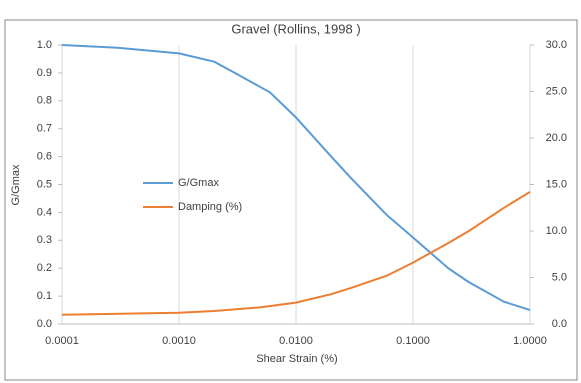  I want to click on legend-label: G/Gmax, so click(198, 183).